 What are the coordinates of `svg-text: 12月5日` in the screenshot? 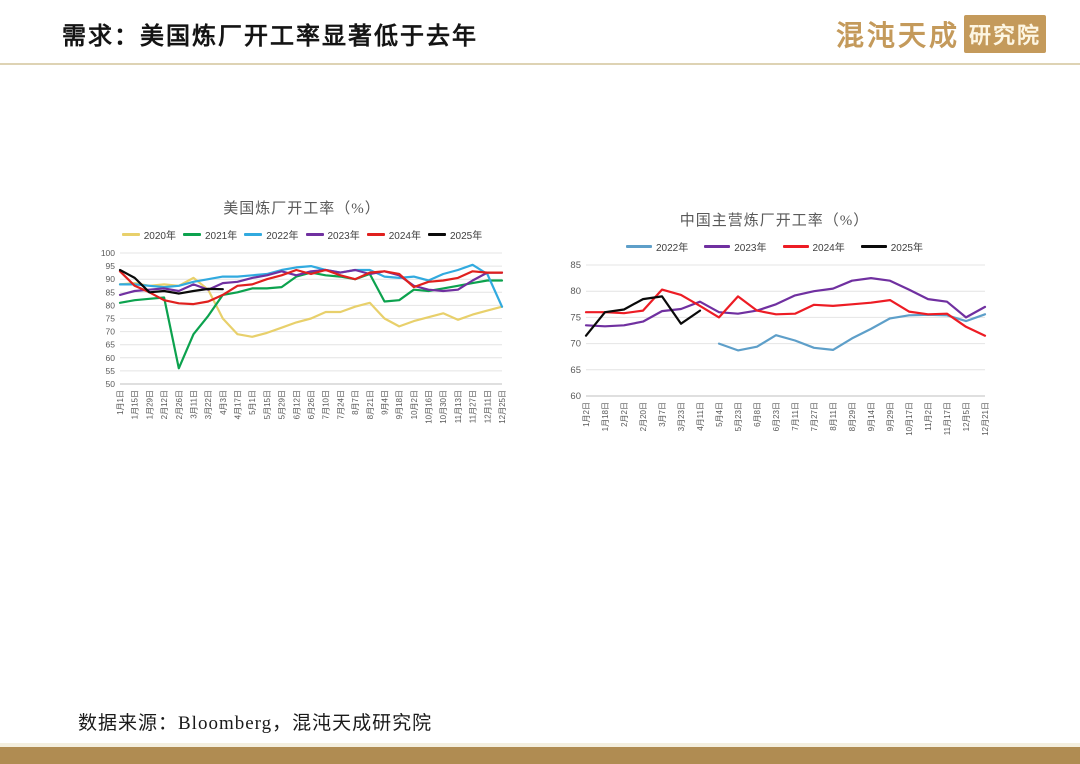 It's located at (966, 416).